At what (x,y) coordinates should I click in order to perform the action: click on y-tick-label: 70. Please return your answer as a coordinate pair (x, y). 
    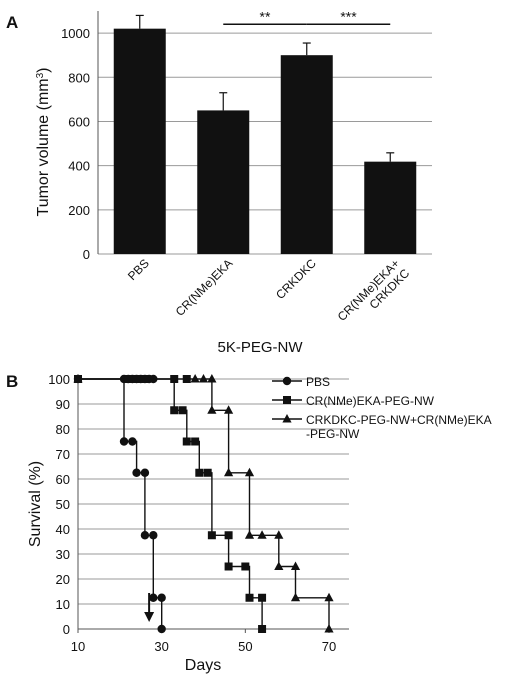
    Looking at the image, I should click on (63, 454).